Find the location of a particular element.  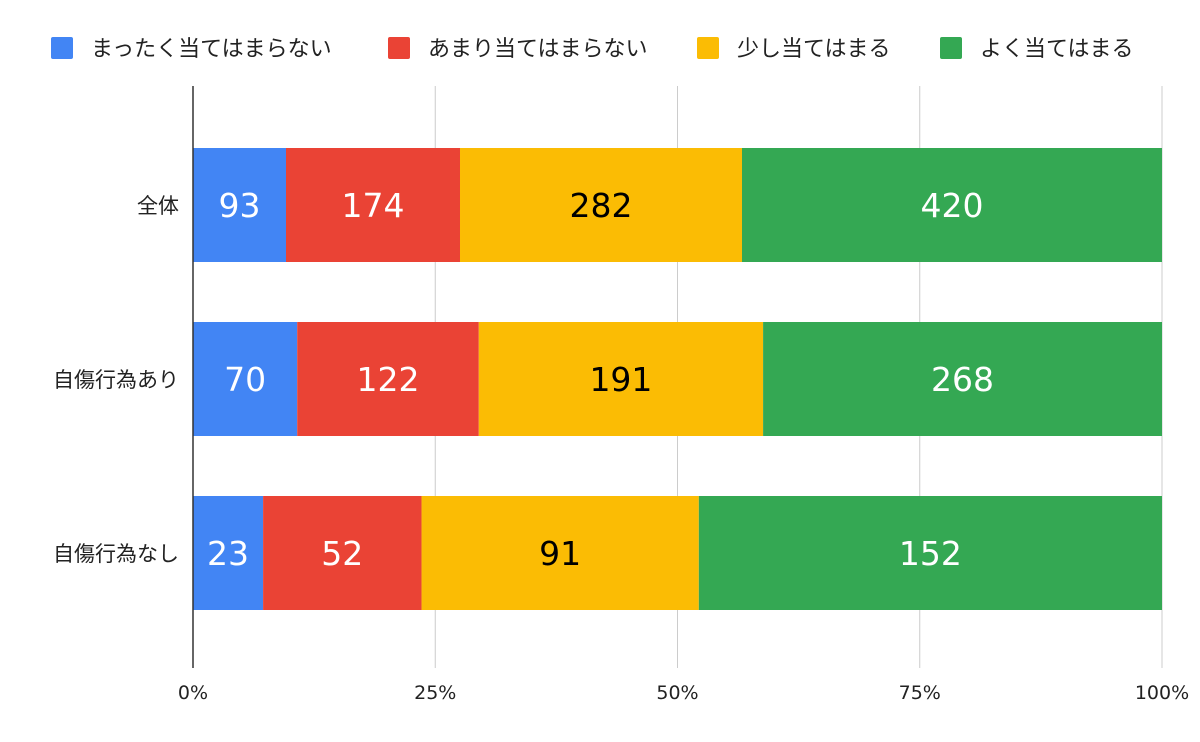

bar-row-3: 23 52 91 152 is located at coordinates (677, 553).